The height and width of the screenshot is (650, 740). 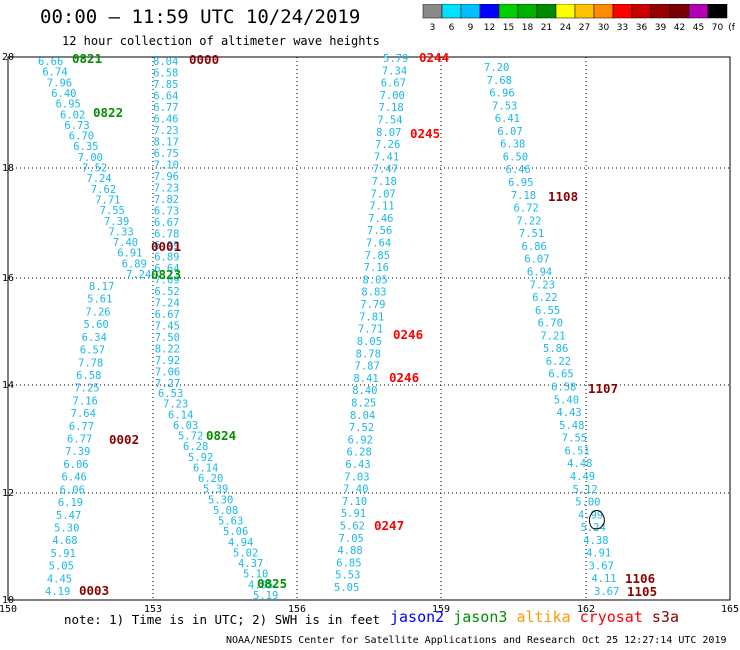 What do you see at coordinates (392, 96) in the screenshot?
I see `wave-height-value: 7.00` at bounding box center [392, 96].